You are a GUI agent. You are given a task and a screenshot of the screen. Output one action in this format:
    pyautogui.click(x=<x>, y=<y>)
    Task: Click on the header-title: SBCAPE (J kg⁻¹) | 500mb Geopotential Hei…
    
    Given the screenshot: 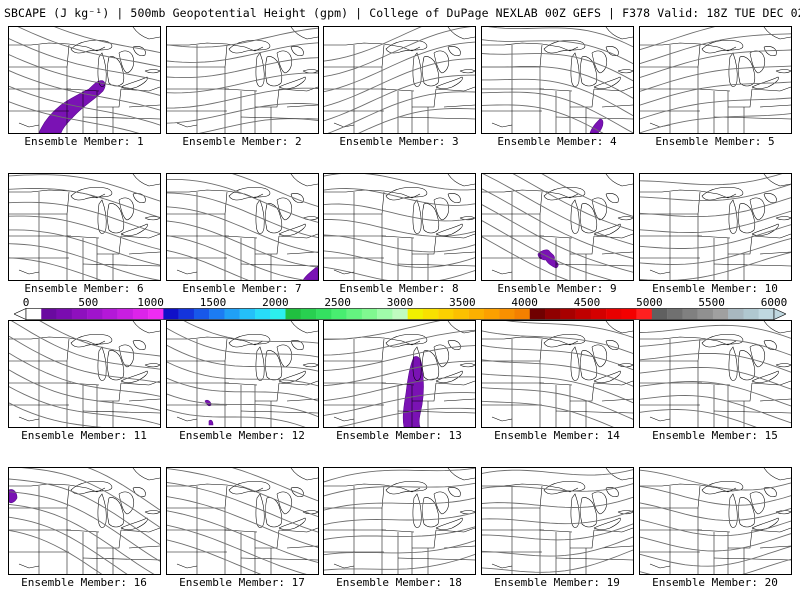 What is the action you would take?
    pyautogui.click(x=402, y=13)
    